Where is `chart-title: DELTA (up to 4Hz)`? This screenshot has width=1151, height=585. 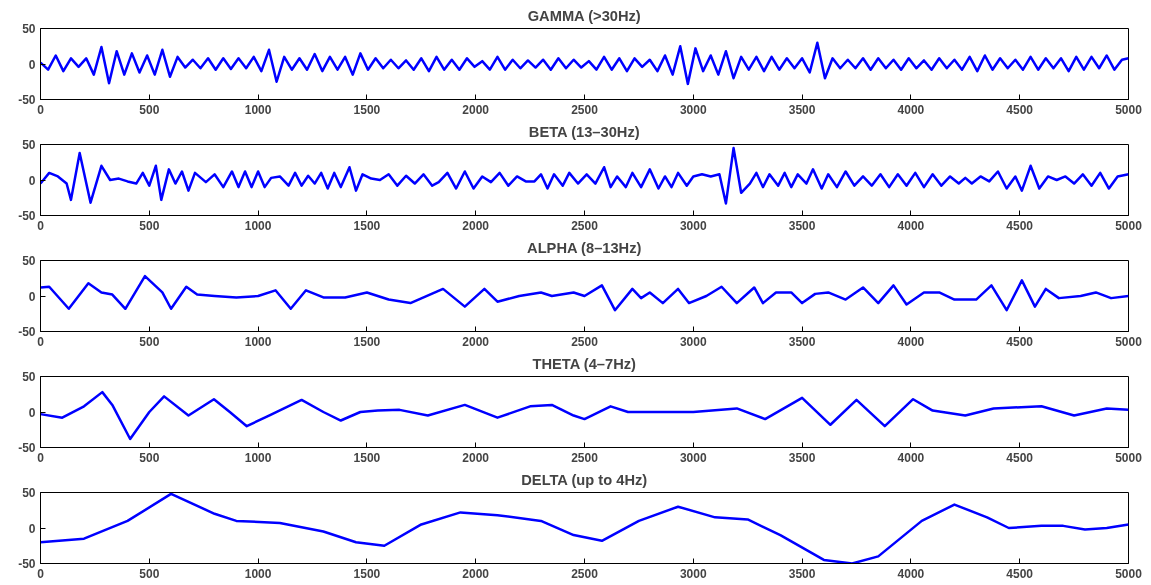
chart-title: DELTA (up to 4Hz) is located at coordinates (584, 479).